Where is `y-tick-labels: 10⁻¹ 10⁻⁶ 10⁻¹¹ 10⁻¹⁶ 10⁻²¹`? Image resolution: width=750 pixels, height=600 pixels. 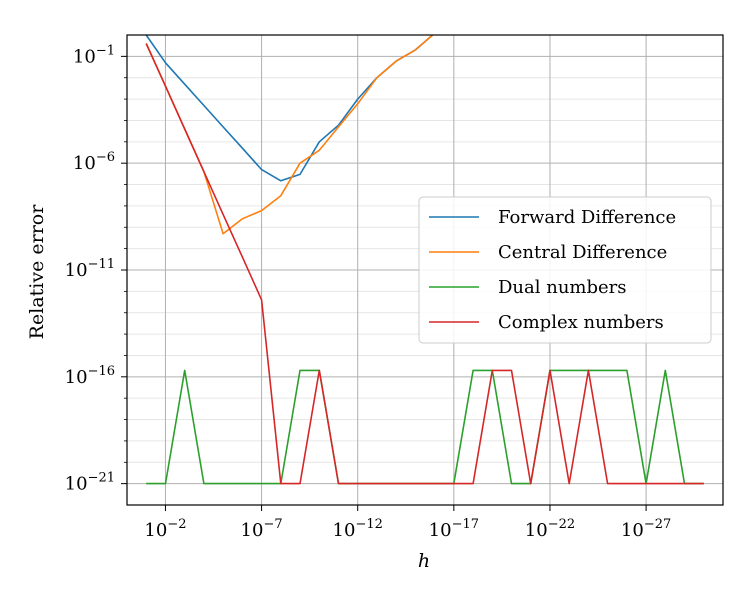 y-tick-labels: 10⁻¹ 10⁻⁶ 10⁻¹¹ 10⁻¹⁶ 10⁻²¹ is located at coordinates (90, 268).